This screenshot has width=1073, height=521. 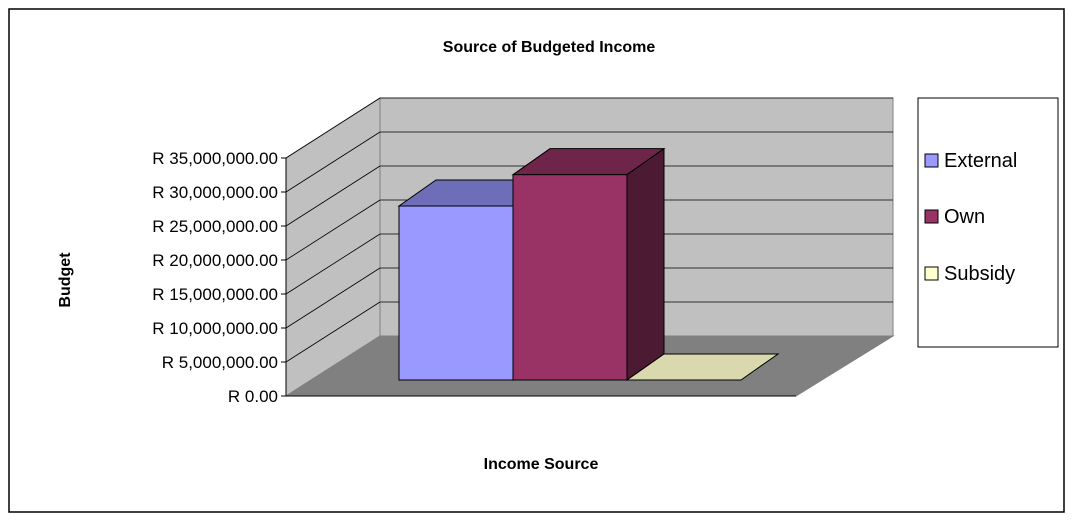 I want to click on legend-label-external: External, so click(x=980, y=161).